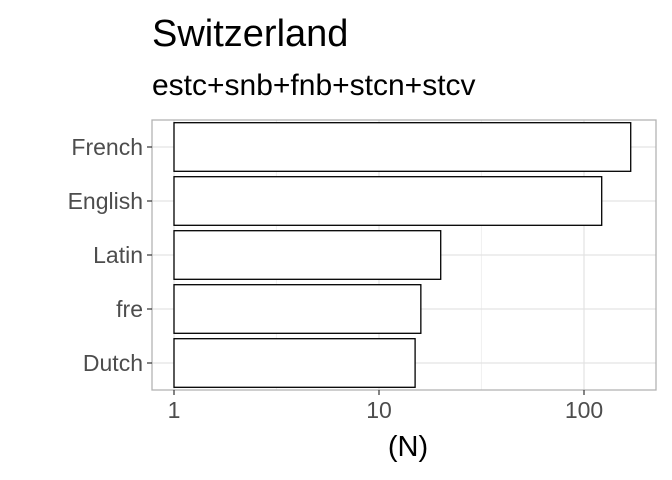  What do you see at coordinates (388, 201) in the screenshot?
I see `bar-english` at bounding box center [388, 201].